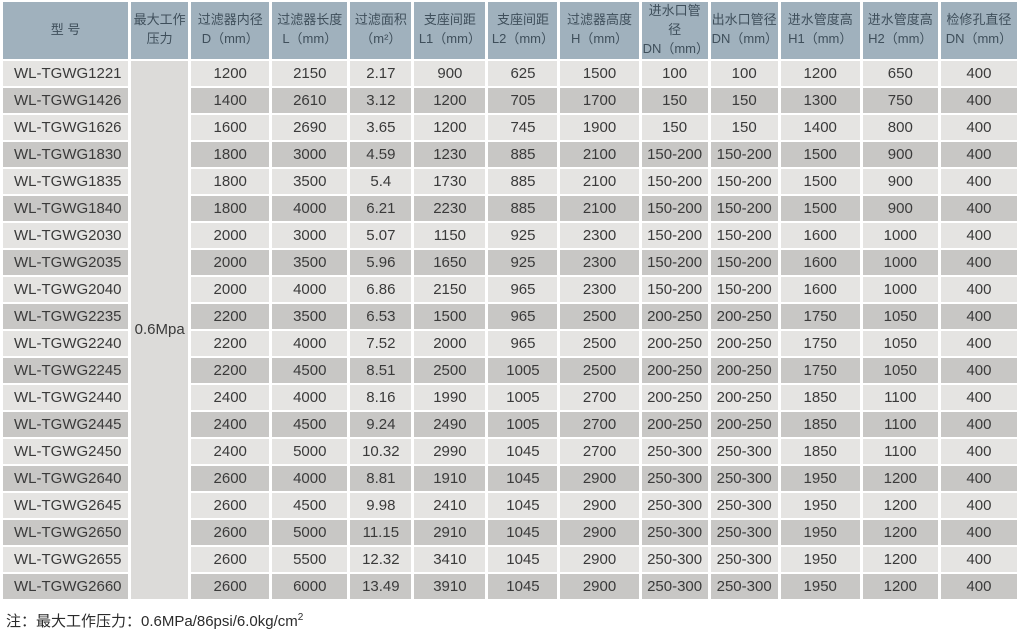 The image size is (1028, 643). I want to click on header-cell-col6: 支座间距 L2（mm）, so click(523, 30).